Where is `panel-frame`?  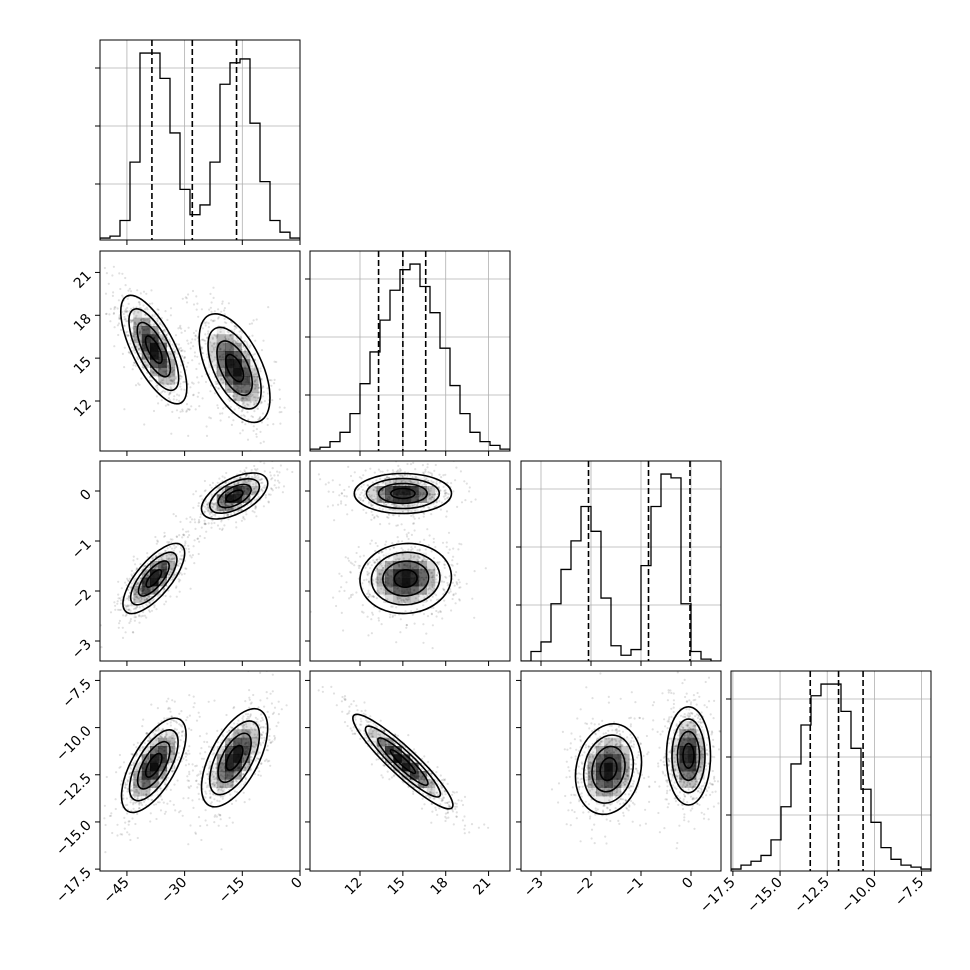
panel-frame is located at coordinates (831, 771).